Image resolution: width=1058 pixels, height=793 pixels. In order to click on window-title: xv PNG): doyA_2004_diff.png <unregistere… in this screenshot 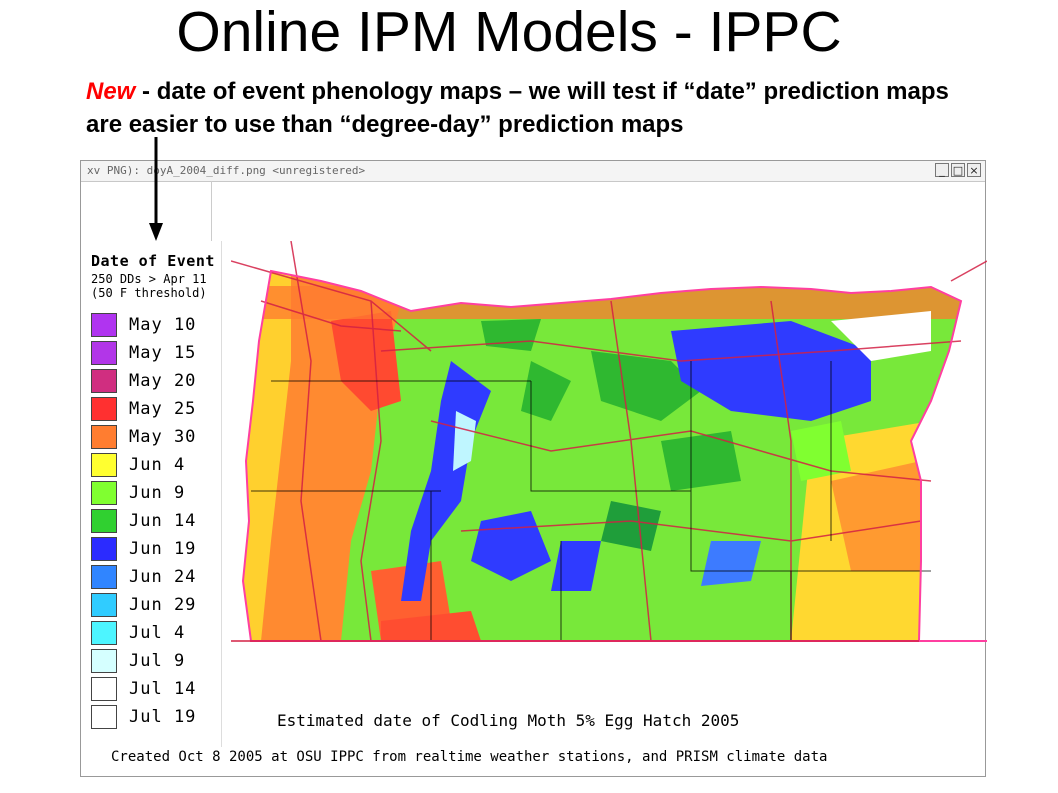, I will do `click(226, 170)`.